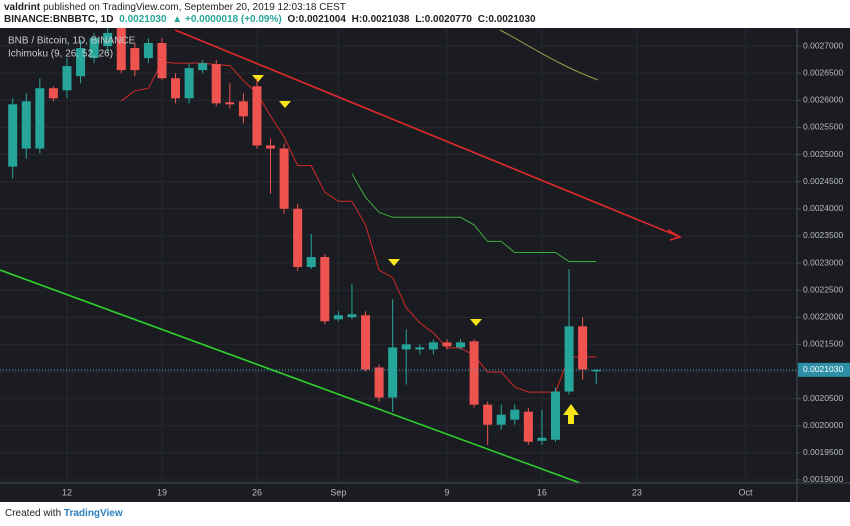  I want to click on indicator-label: Ichimoku (9, 26, 52, 26), so click(60, 54).